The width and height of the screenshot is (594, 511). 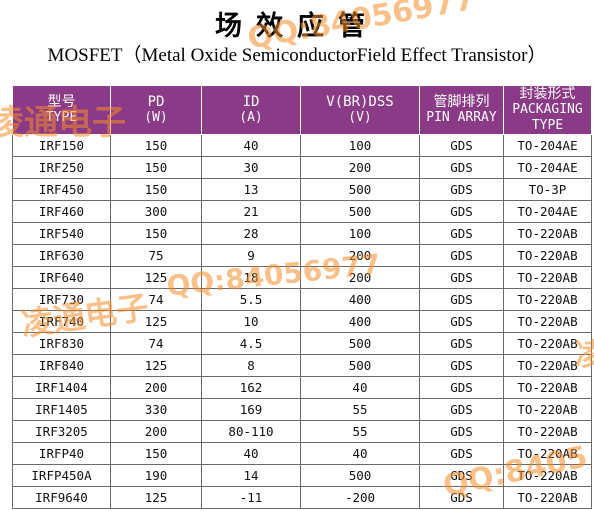 What do you see at coordinates (61, 233) in the screenshot?
I see `cell-type: IRF540` at bounding box center [61, 233].